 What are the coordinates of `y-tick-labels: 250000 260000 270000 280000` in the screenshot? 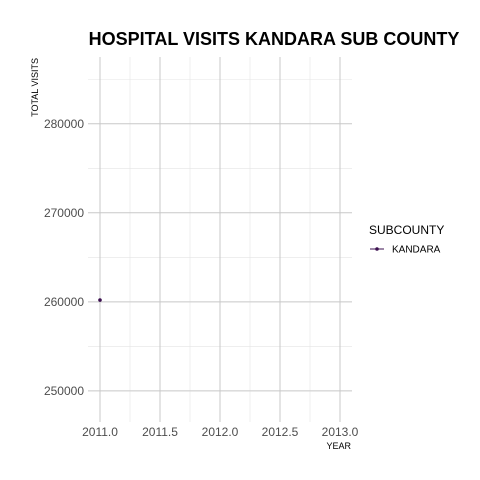 It's located at (64, 257).